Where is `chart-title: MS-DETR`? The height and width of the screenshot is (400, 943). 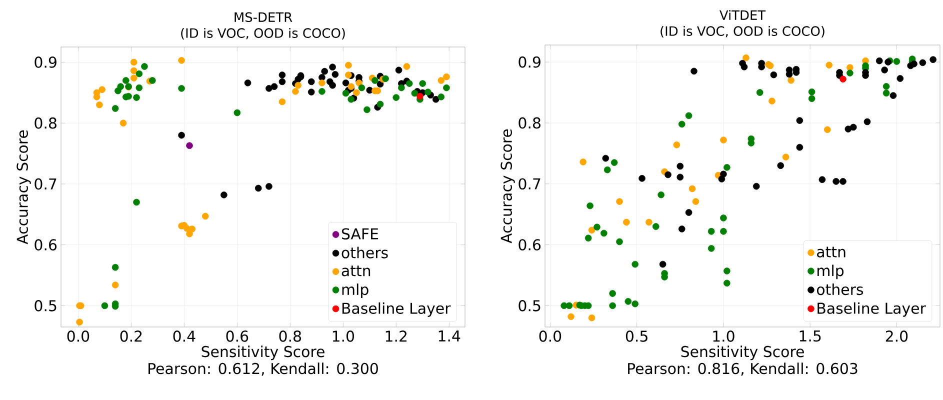 chart-title: MS-DETR is located at coordinates (263, 17).